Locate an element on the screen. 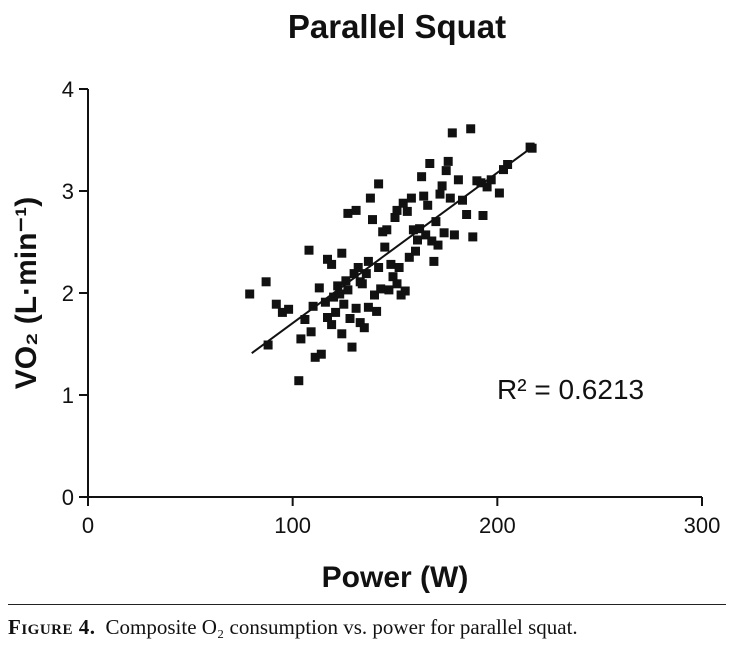 The width and height of the screenshot is (734, 667). trend-line is located at coordinates (392, 250).